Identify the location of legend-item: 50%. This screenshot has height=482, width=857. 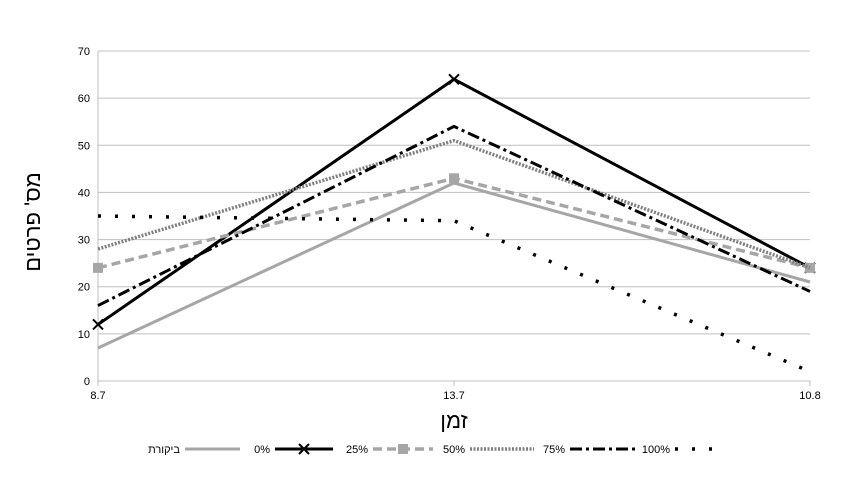
(488, 450).